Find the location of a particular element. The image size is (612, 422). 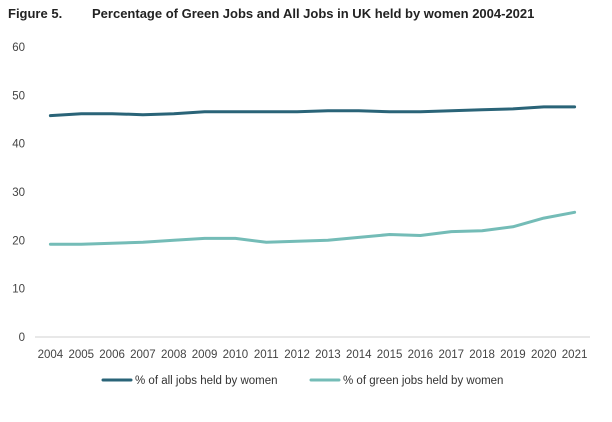

y-tick-label: 0 is located at coordinates (22, 338).